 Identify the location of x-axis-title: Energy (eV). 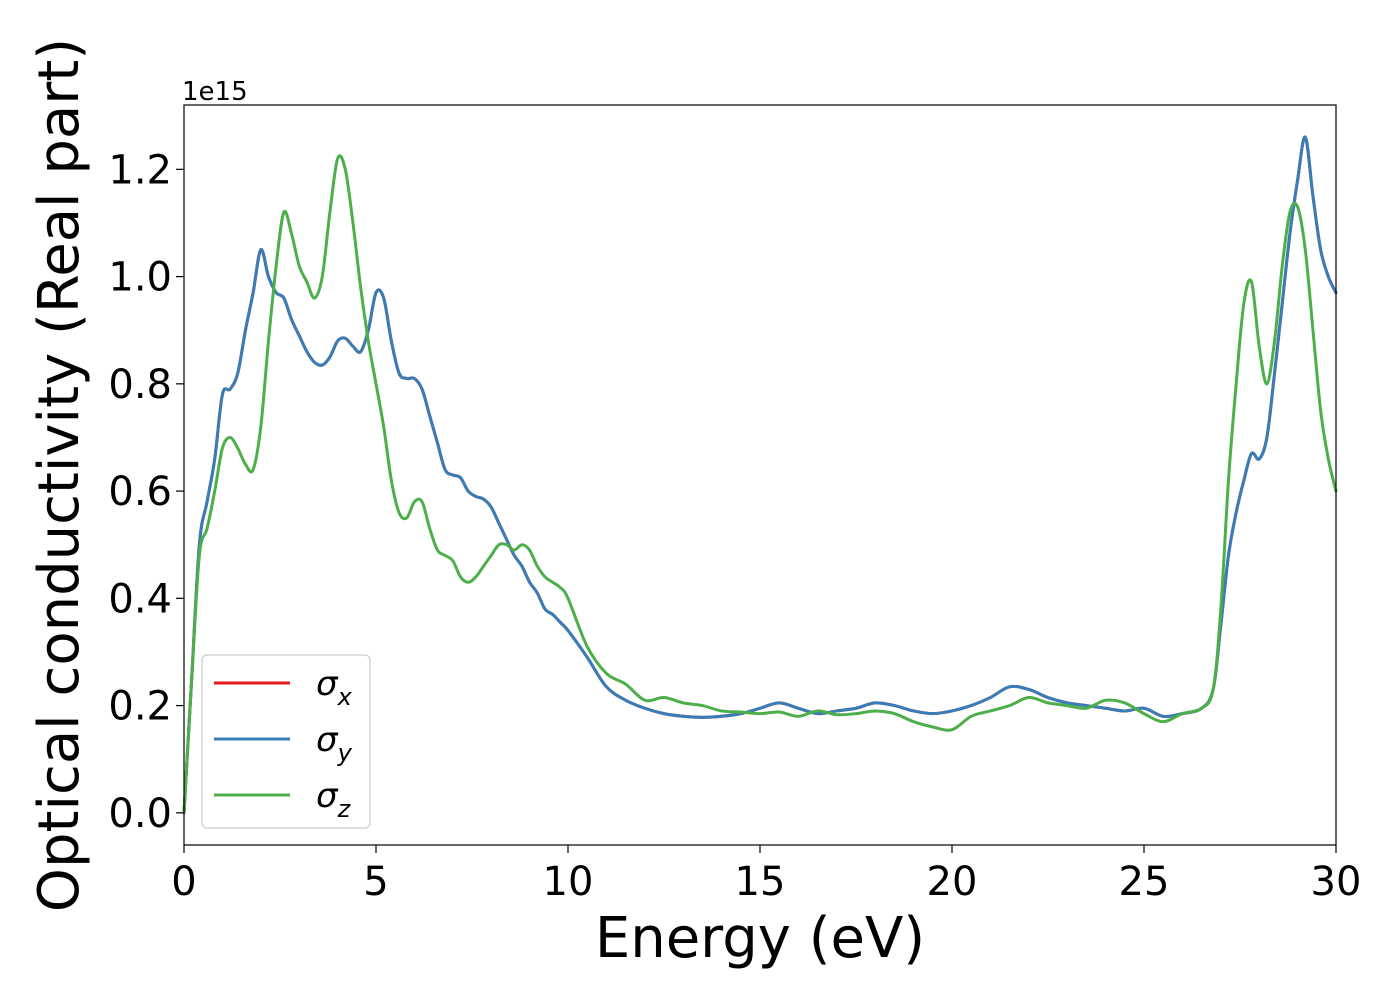
(760, 938).